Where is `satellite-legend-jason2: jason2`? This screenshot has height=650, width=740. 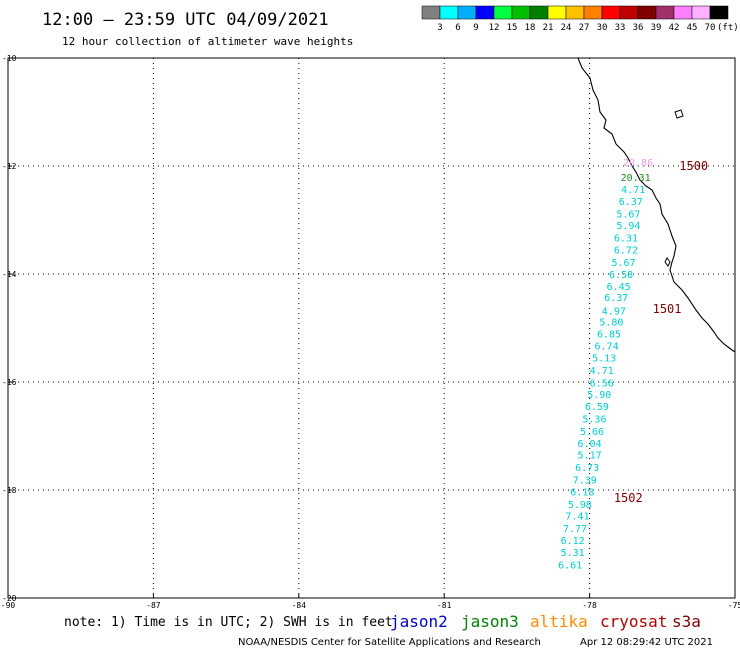 satellite-legend-jason2: jason2 is located at coordinates (419, 621).